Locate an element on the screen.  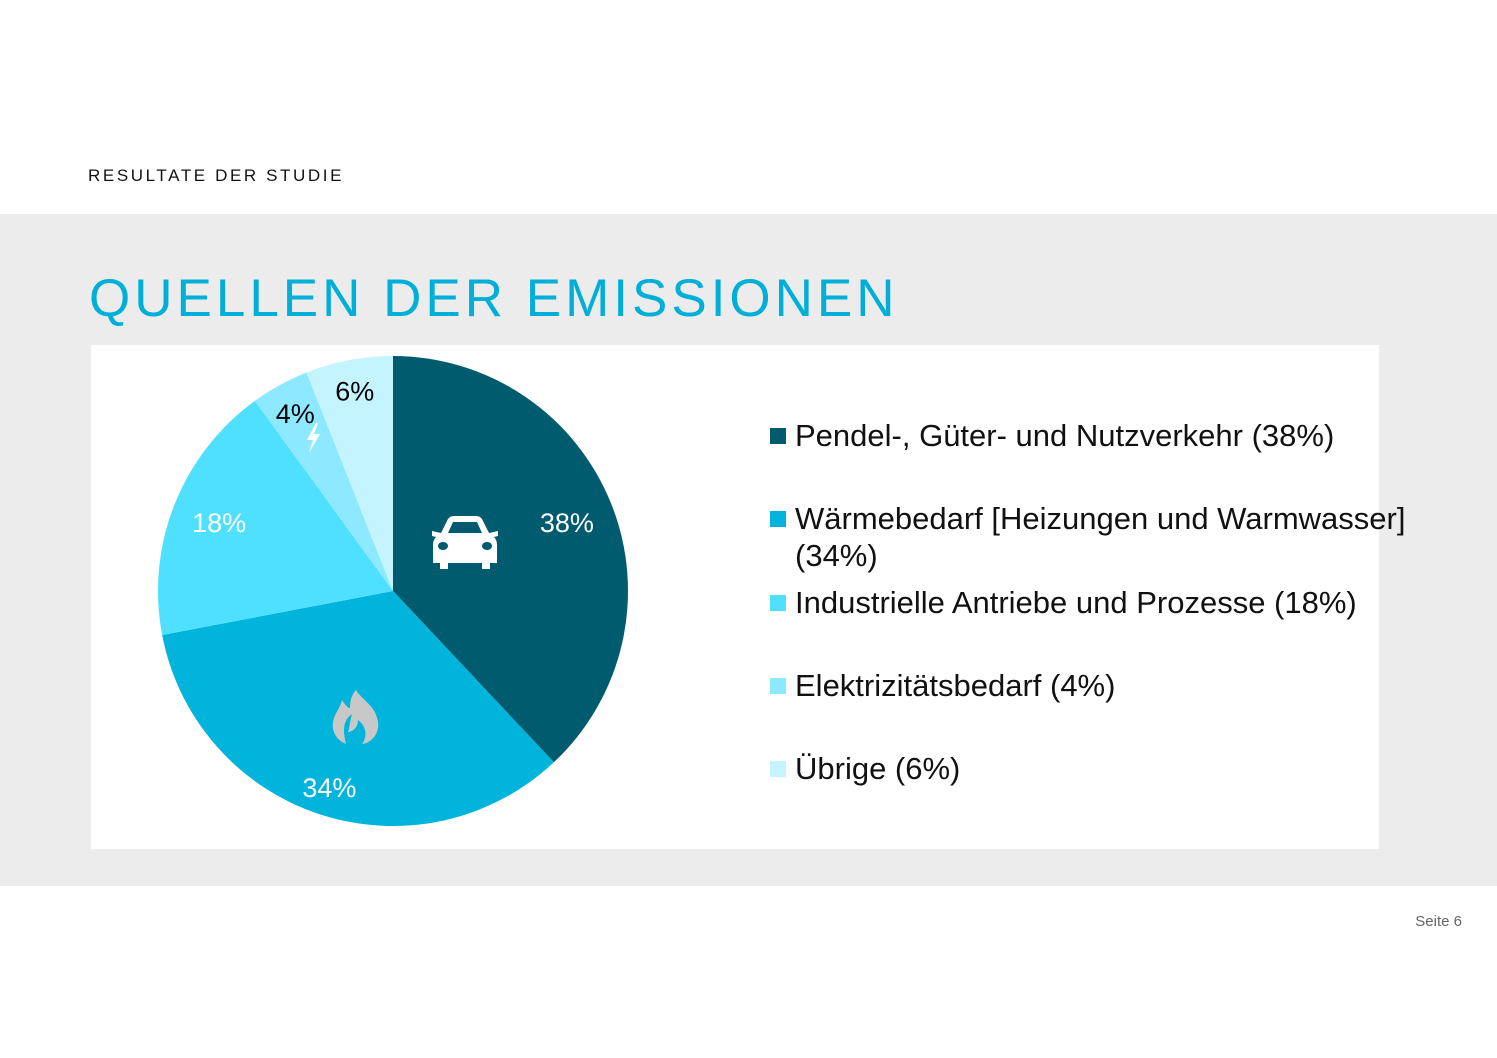
data-label: 38% is located at coordinates (567, 523).